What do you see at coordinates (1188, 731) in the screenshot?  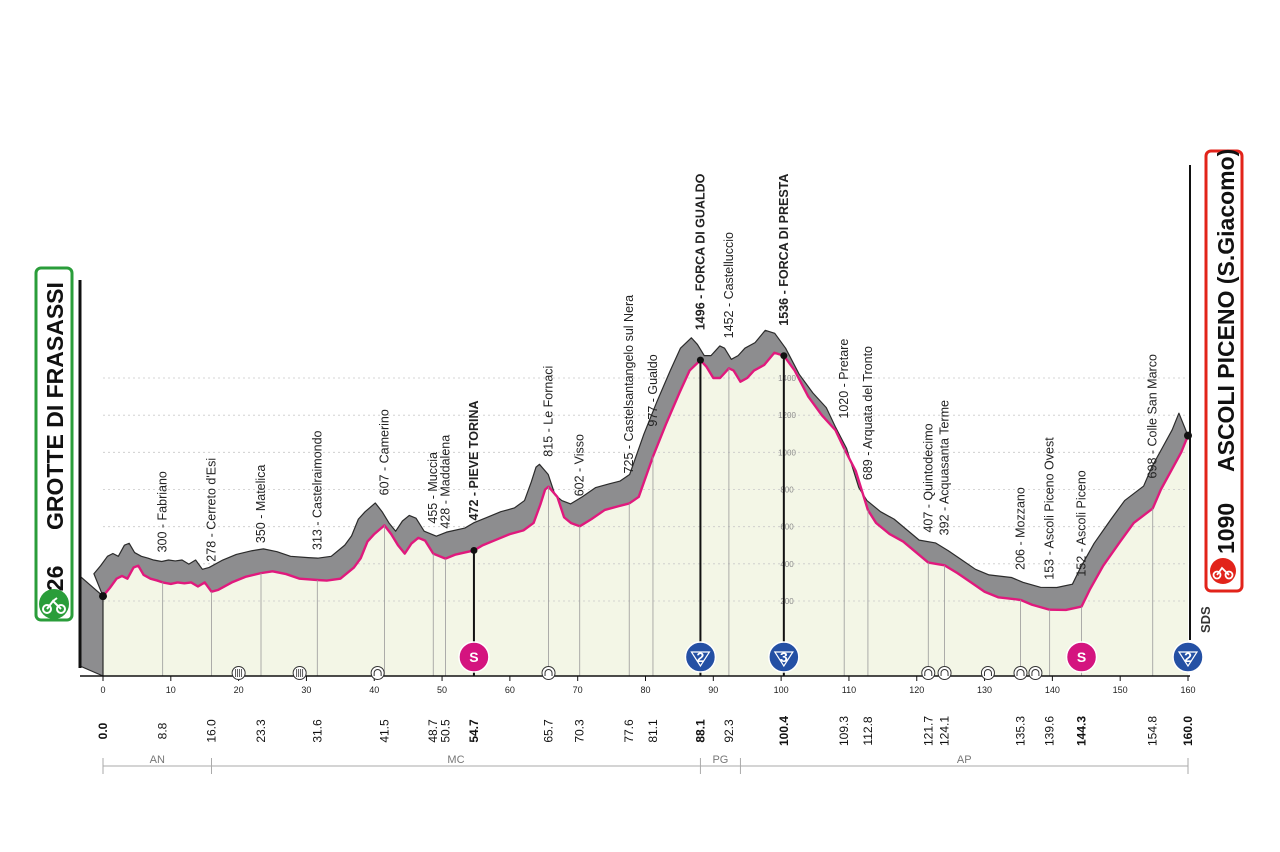 I see `km-mark: 160.0` at bounding box center [1188, 731].